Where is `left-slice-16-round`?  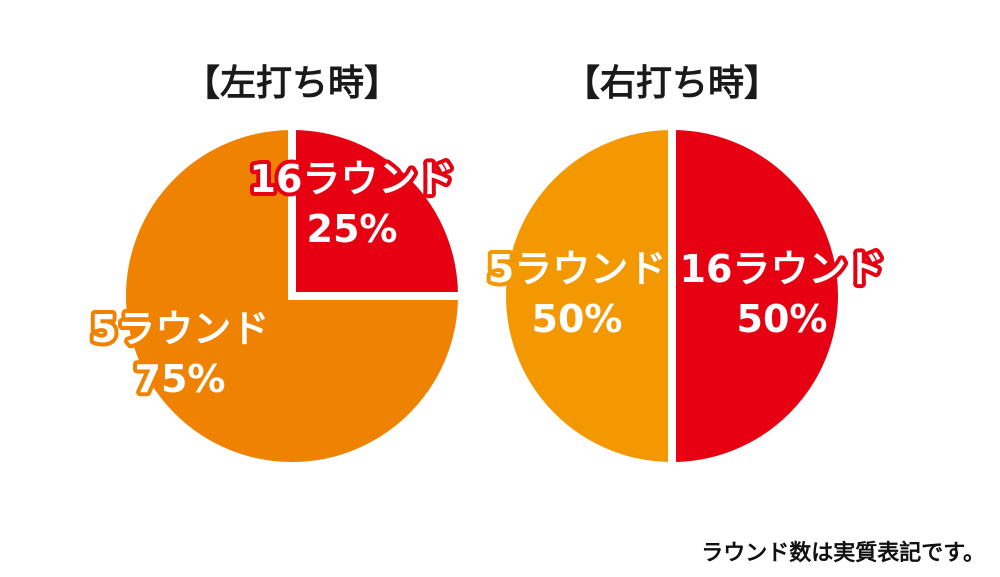
left-slice-16-round is located at coordinates (377, 210).